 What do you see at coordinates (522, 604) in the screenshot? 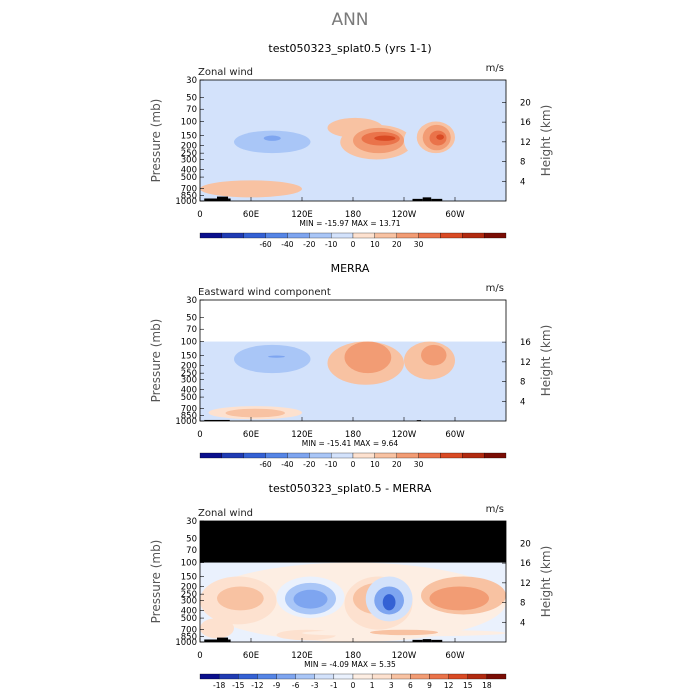
I see `y2-tick-label: 8` at bounding box center [522, 604].